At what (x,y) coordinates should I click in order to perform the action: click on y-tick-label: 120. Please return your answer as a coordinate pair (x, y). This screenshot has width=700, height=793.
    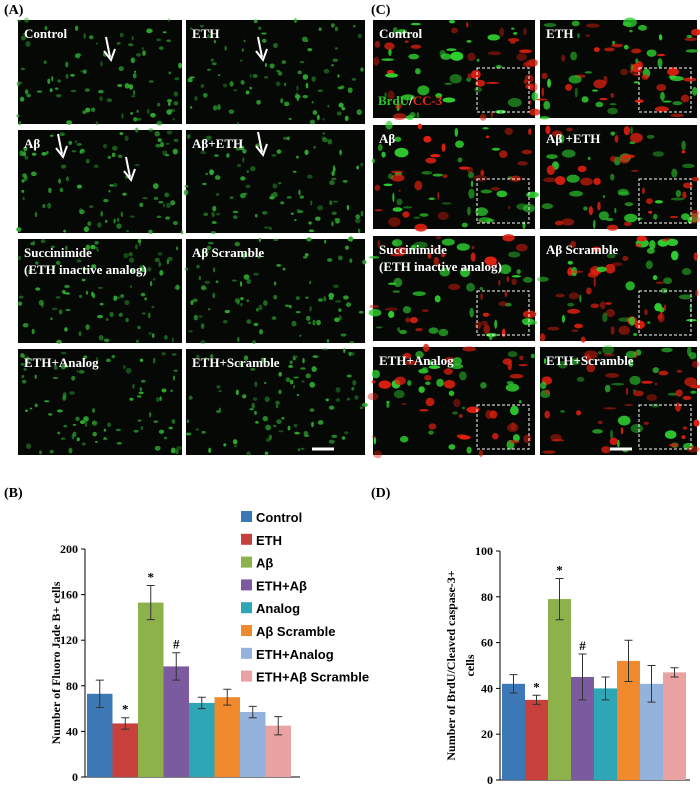
    Looking at the image, I should click on (69, 640).